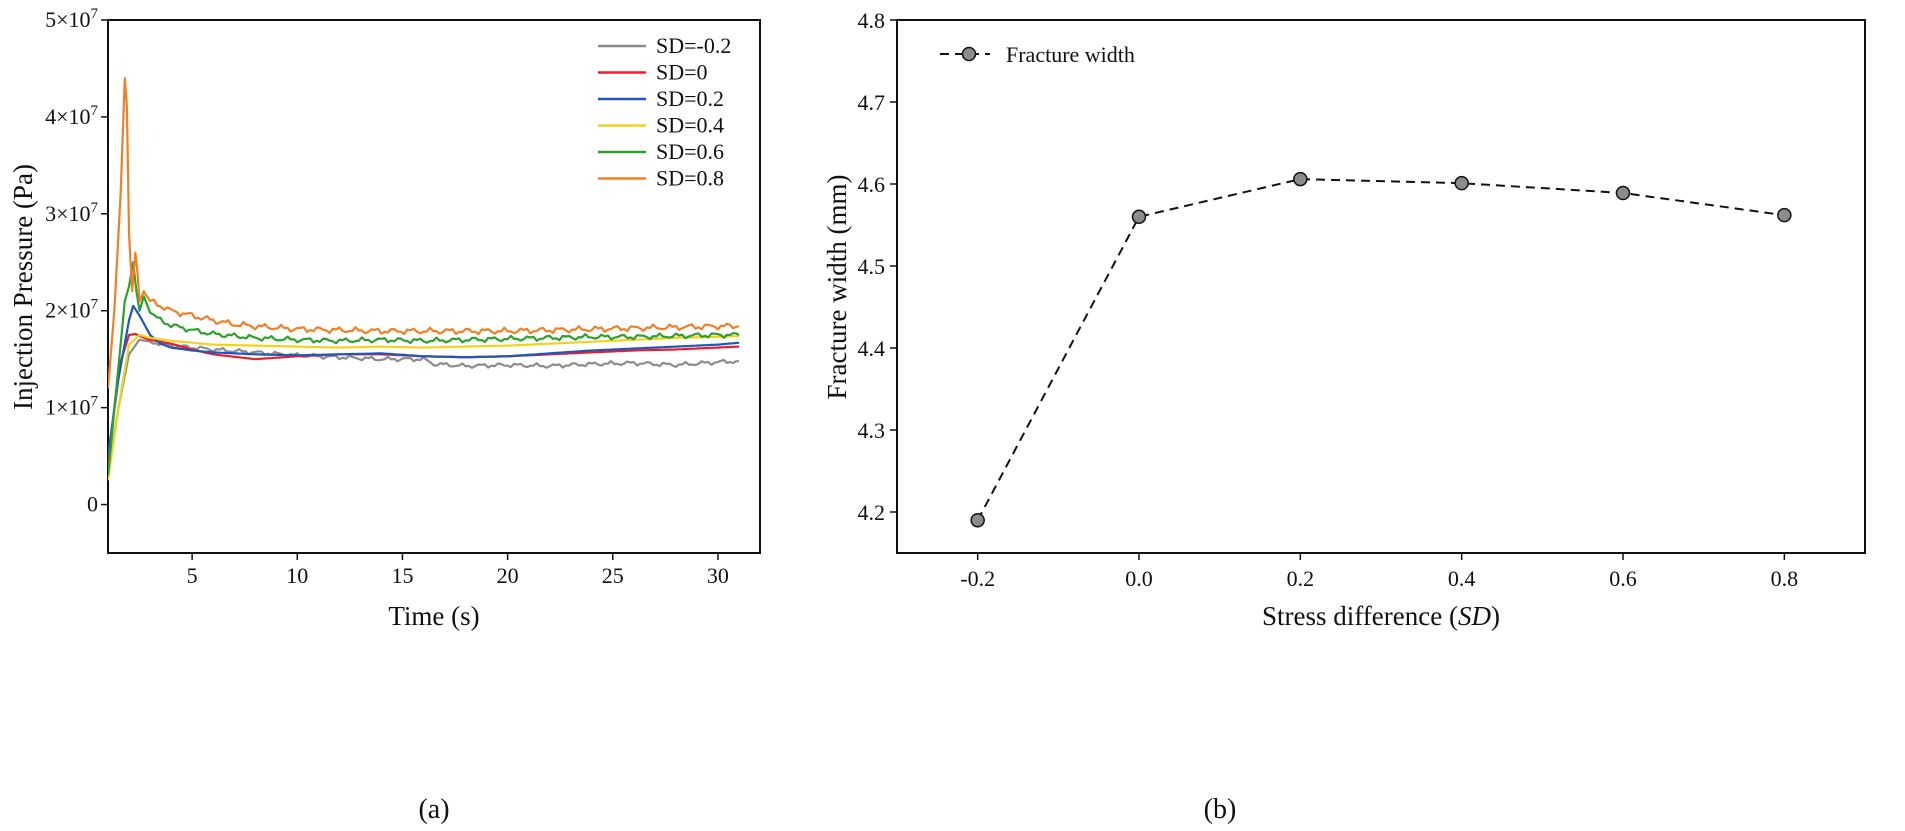  Describe the element at coordinates (424, 233) in the screenshot. I see `a-series-line-SD0p8` at that location.